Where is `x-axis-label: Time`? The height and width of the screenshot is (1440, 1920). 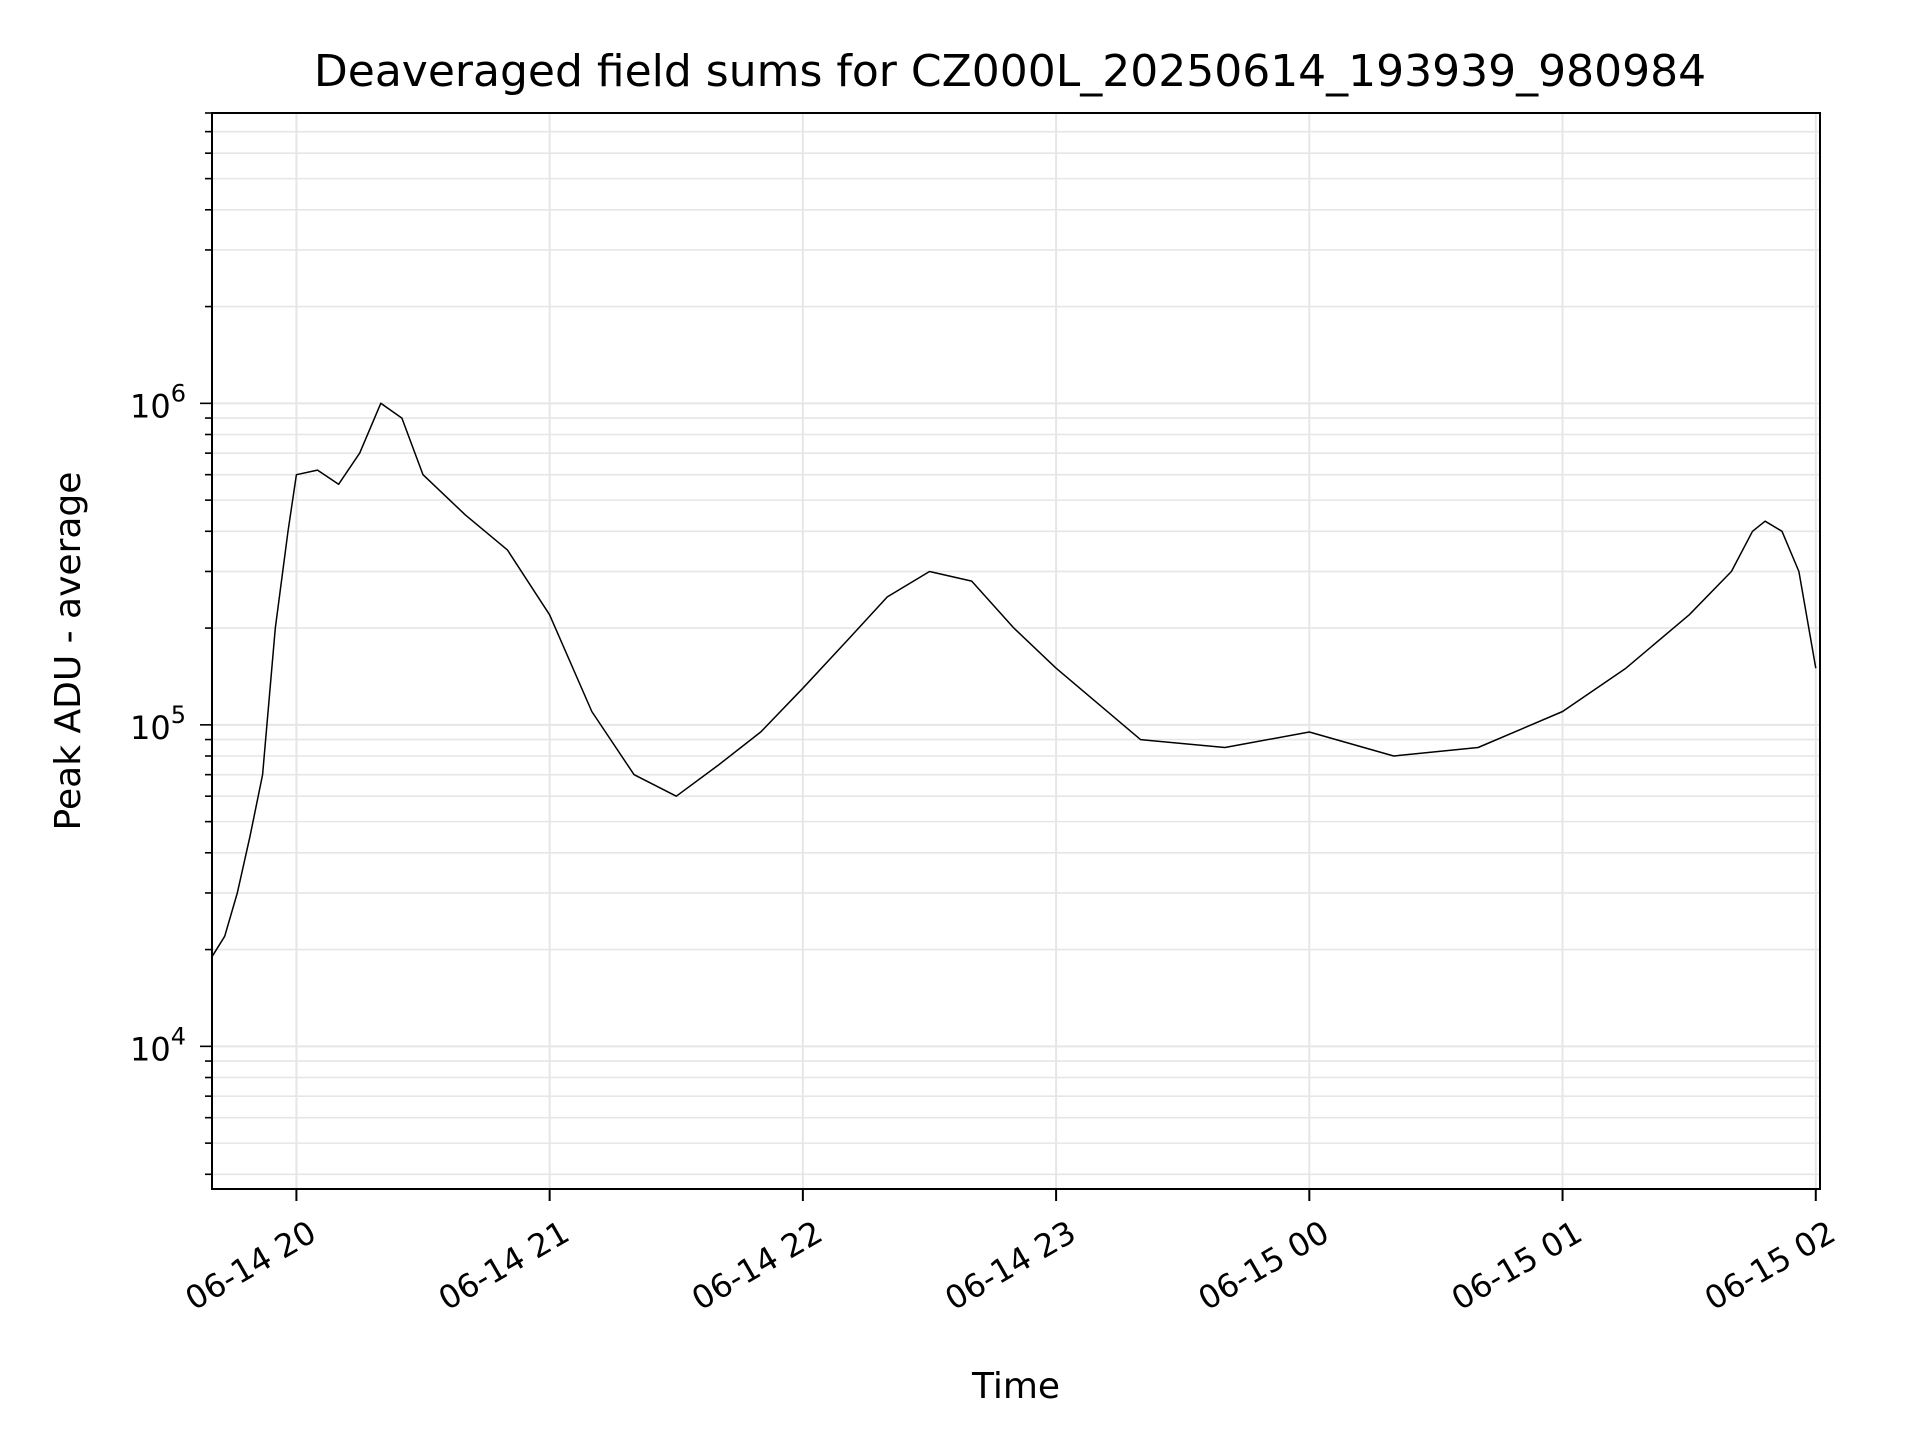 x-axis-label: Time is located at coordinates (1015, 1386).